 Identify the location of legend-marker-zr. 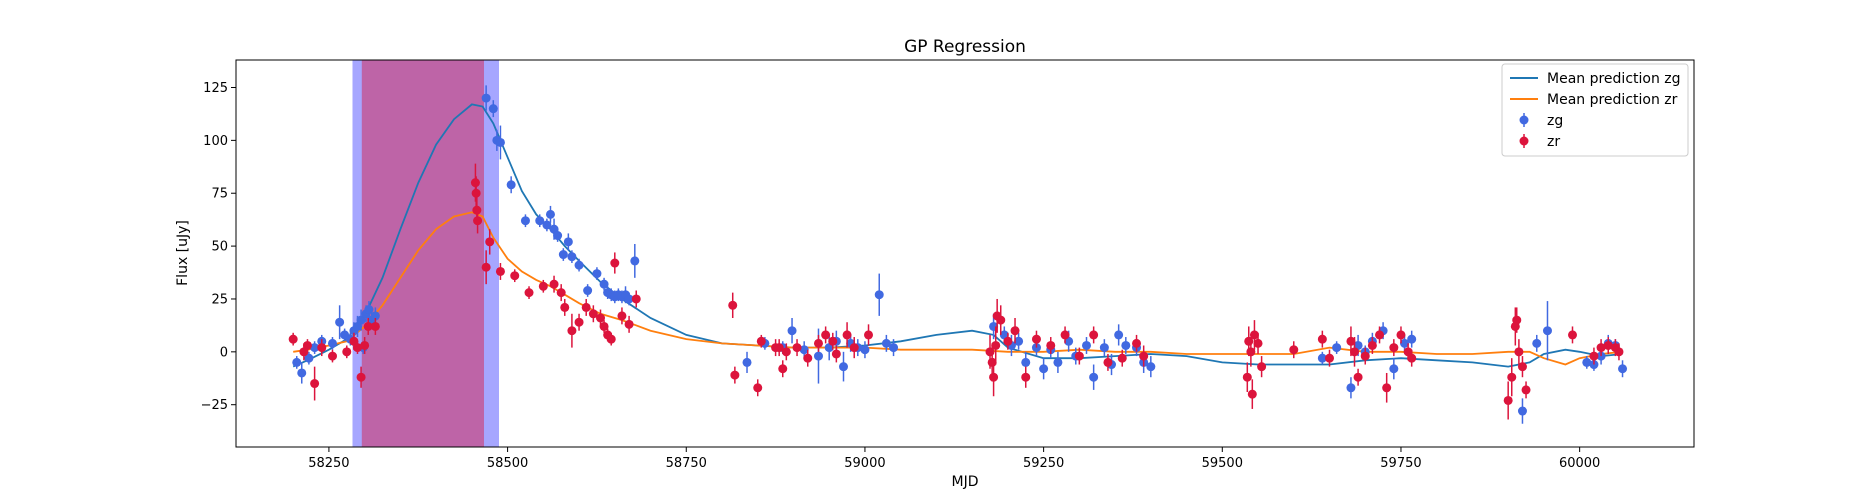
(1524, 141).